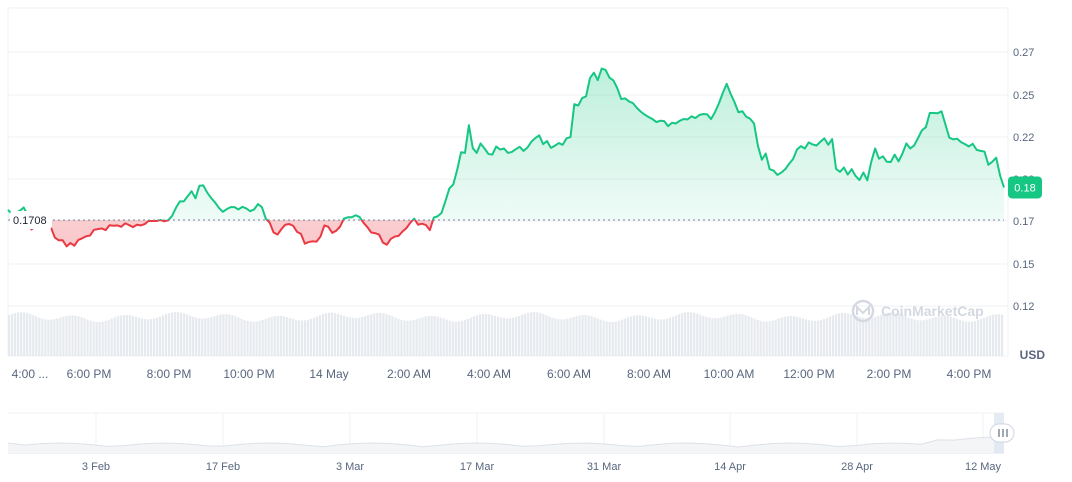 The image size is (1072, 482). I want to click on navigator-tick-label: 31 Mar, so click(604, 467).